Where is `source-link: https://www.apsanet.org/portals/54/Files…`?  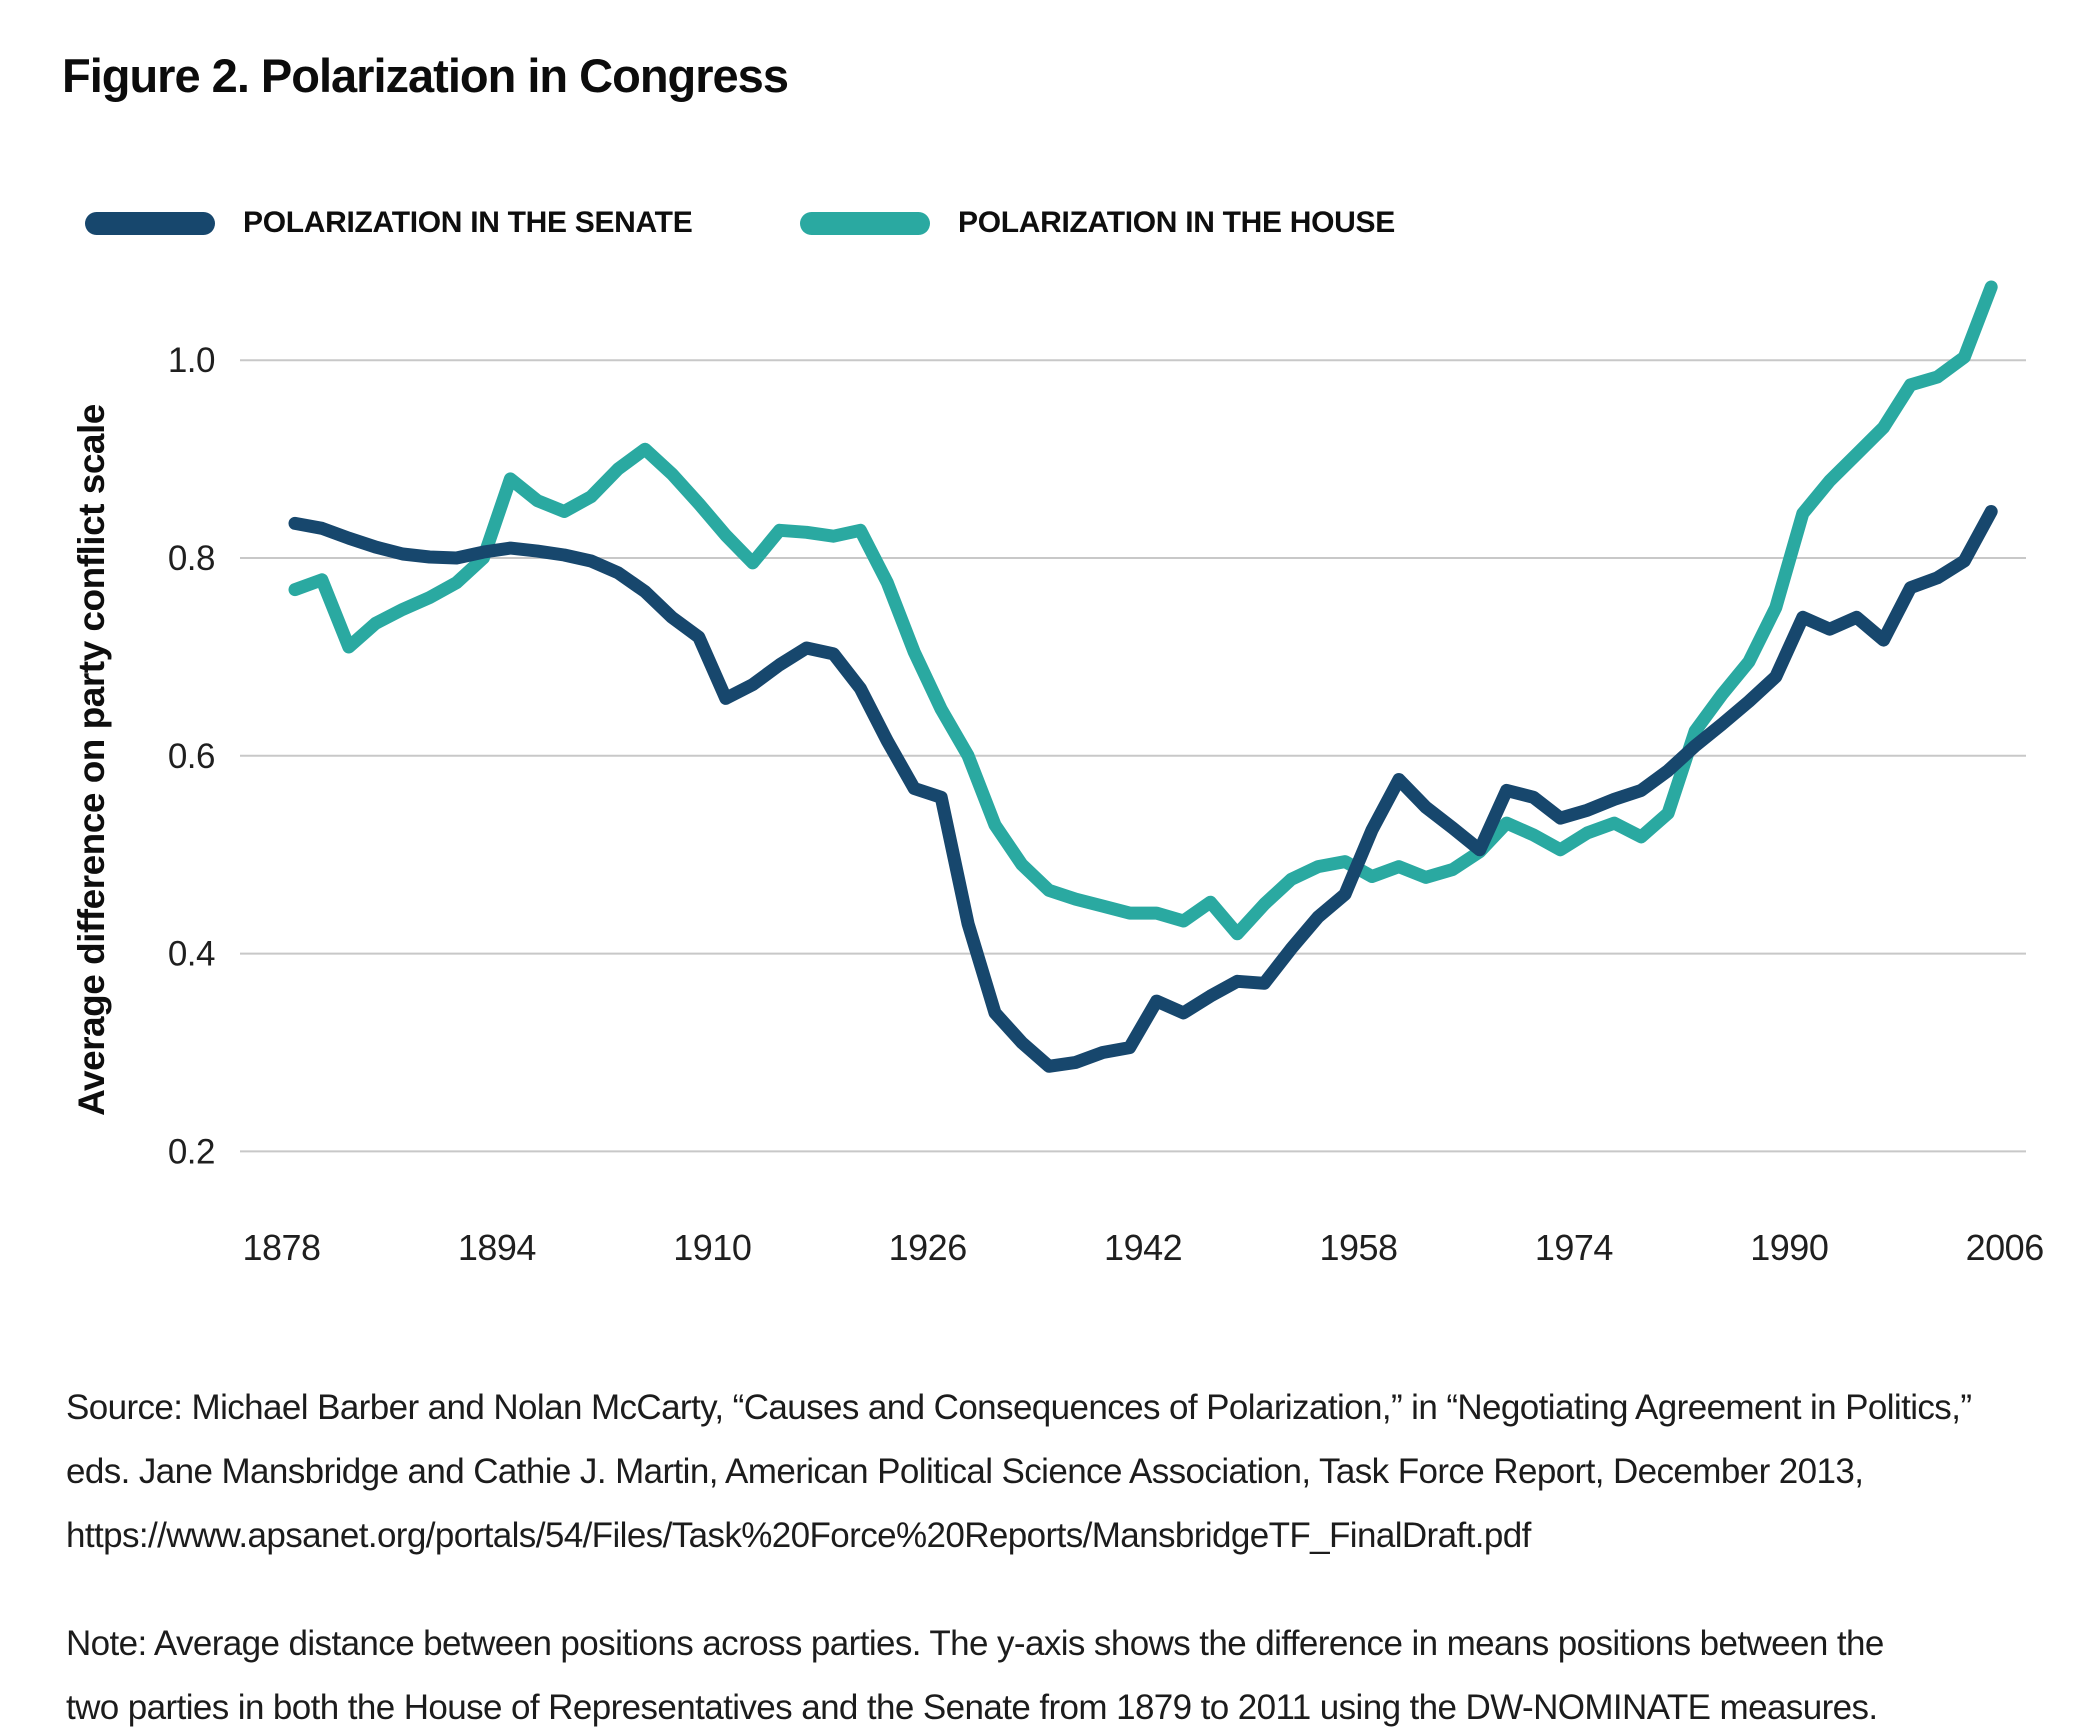 source-link: https://www.apsanet.org/portals/54/Files… is located at coordinates (798, 1535).